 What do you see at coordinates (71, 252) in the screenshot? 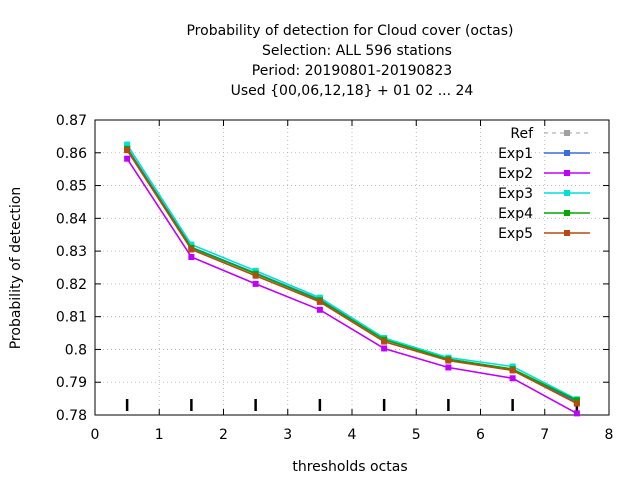
I see `y-tick-label: 0.83` at bounding box center [71, 252].